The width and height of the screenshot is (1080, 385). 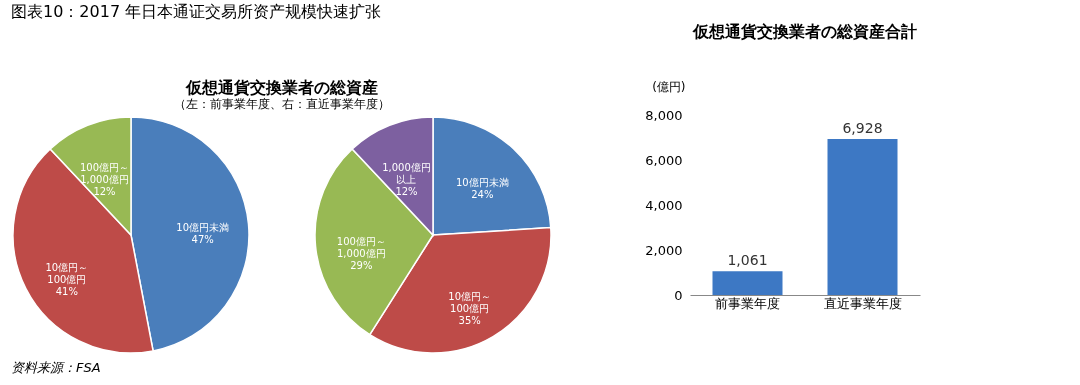 What do you see at coordinates (282, 104) in the screenshot?
I see `text: （左：前事業年度、右：直近事業年度）` at bounding box center [282, 104].